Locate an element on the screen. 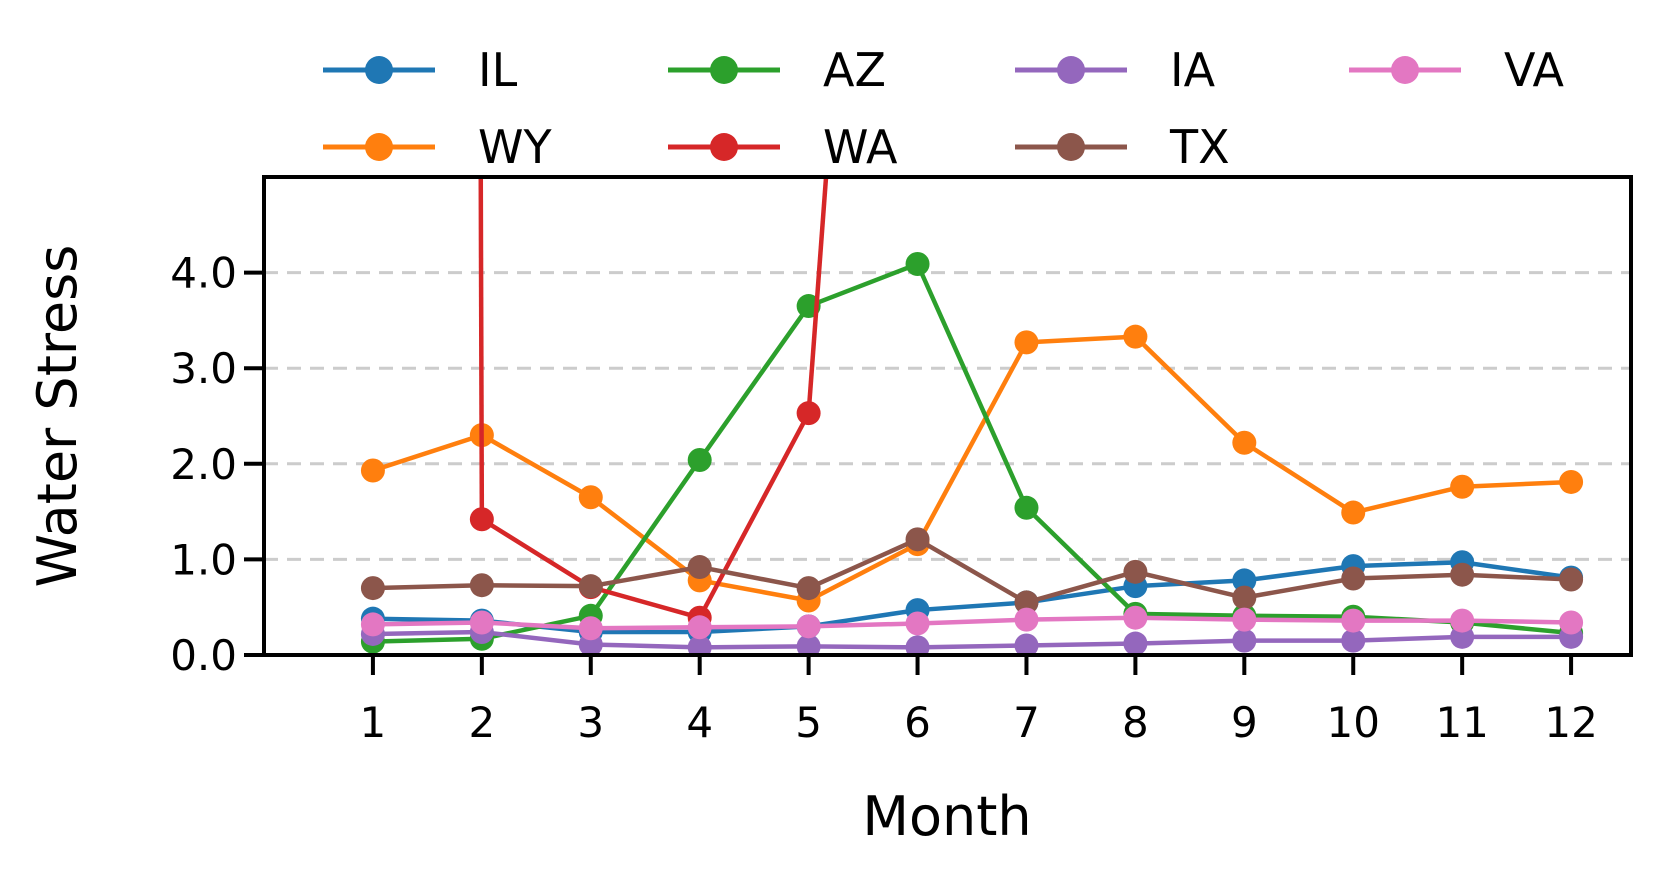  legend-item-va: VA is located at coordinates (1457, 70).